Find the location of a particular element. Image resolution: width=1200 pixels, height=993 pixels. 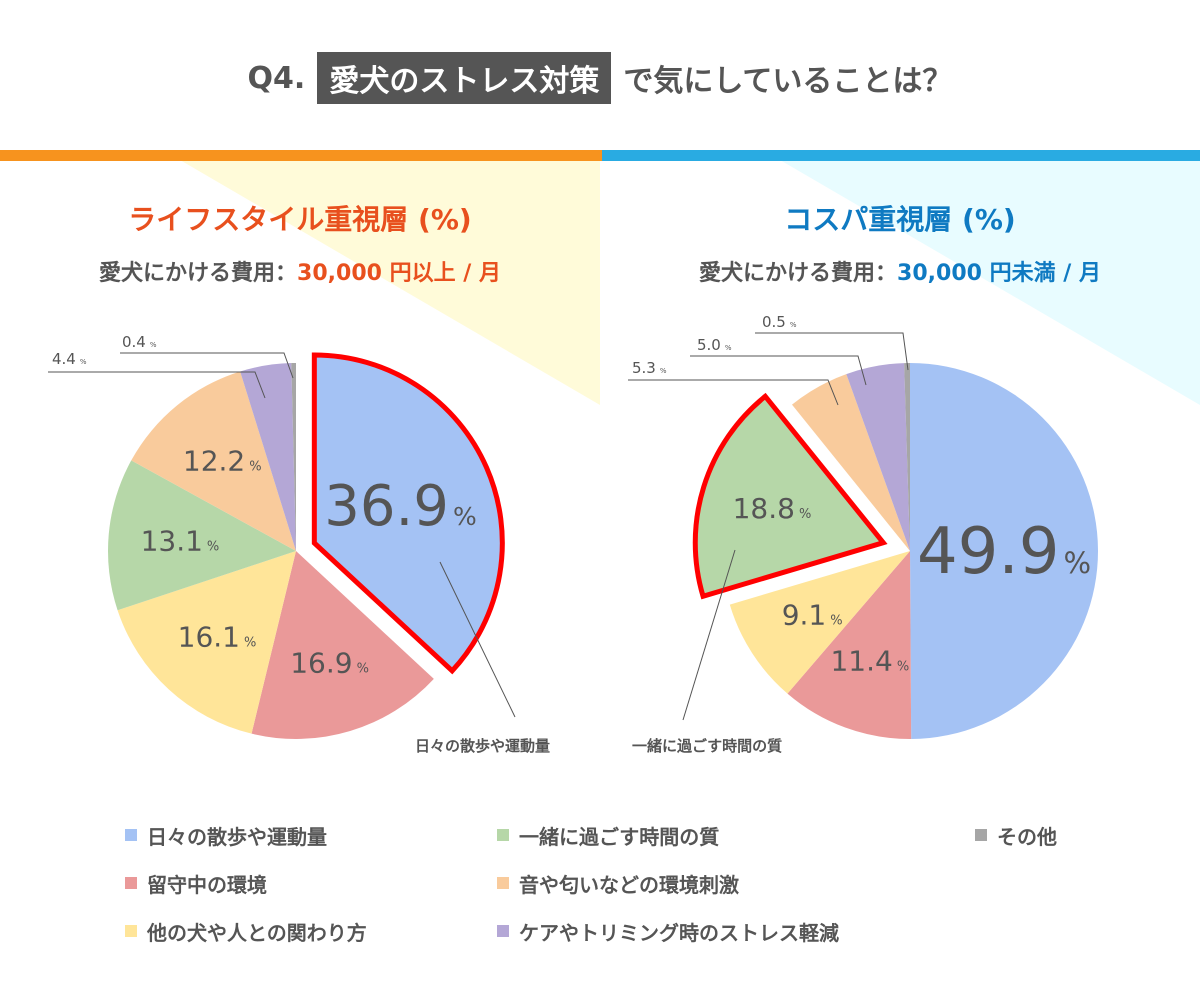

data-label: 5.3% is located at coordinates (649, 368).